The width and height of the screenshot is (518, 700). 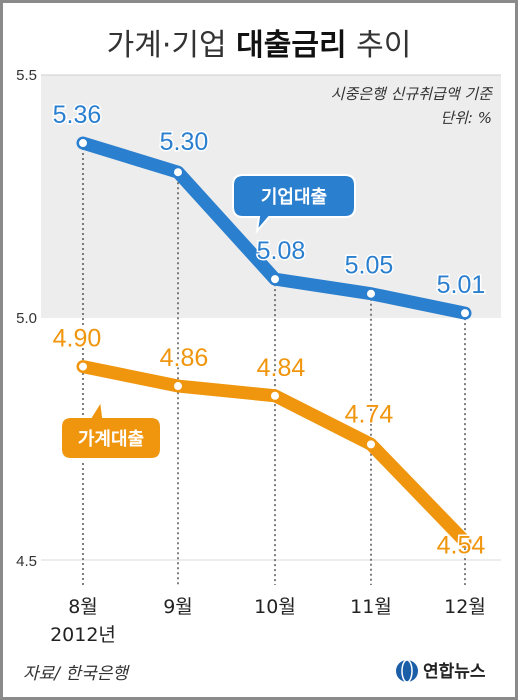 What do you see at coordinates (111, 439) in the screenshot?
I see `series-label-household: 가계대출` at bounding box center [111, 439].